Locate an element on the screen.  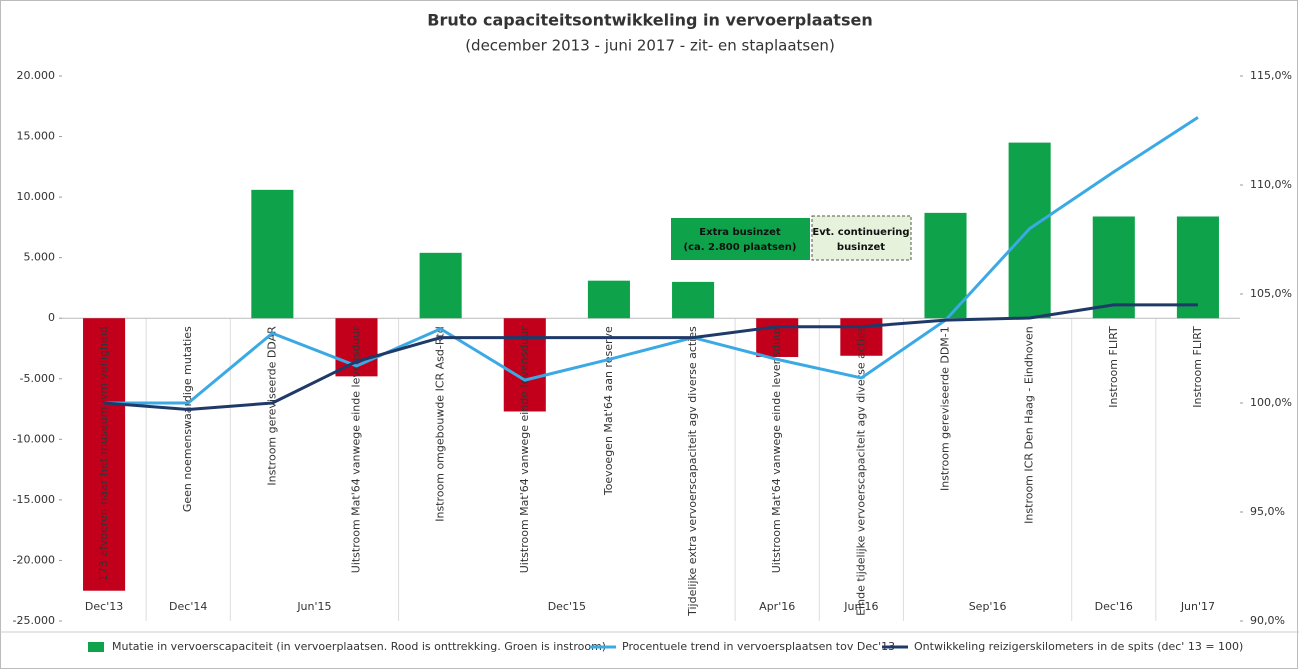
line is located at coordinates (650, 357).